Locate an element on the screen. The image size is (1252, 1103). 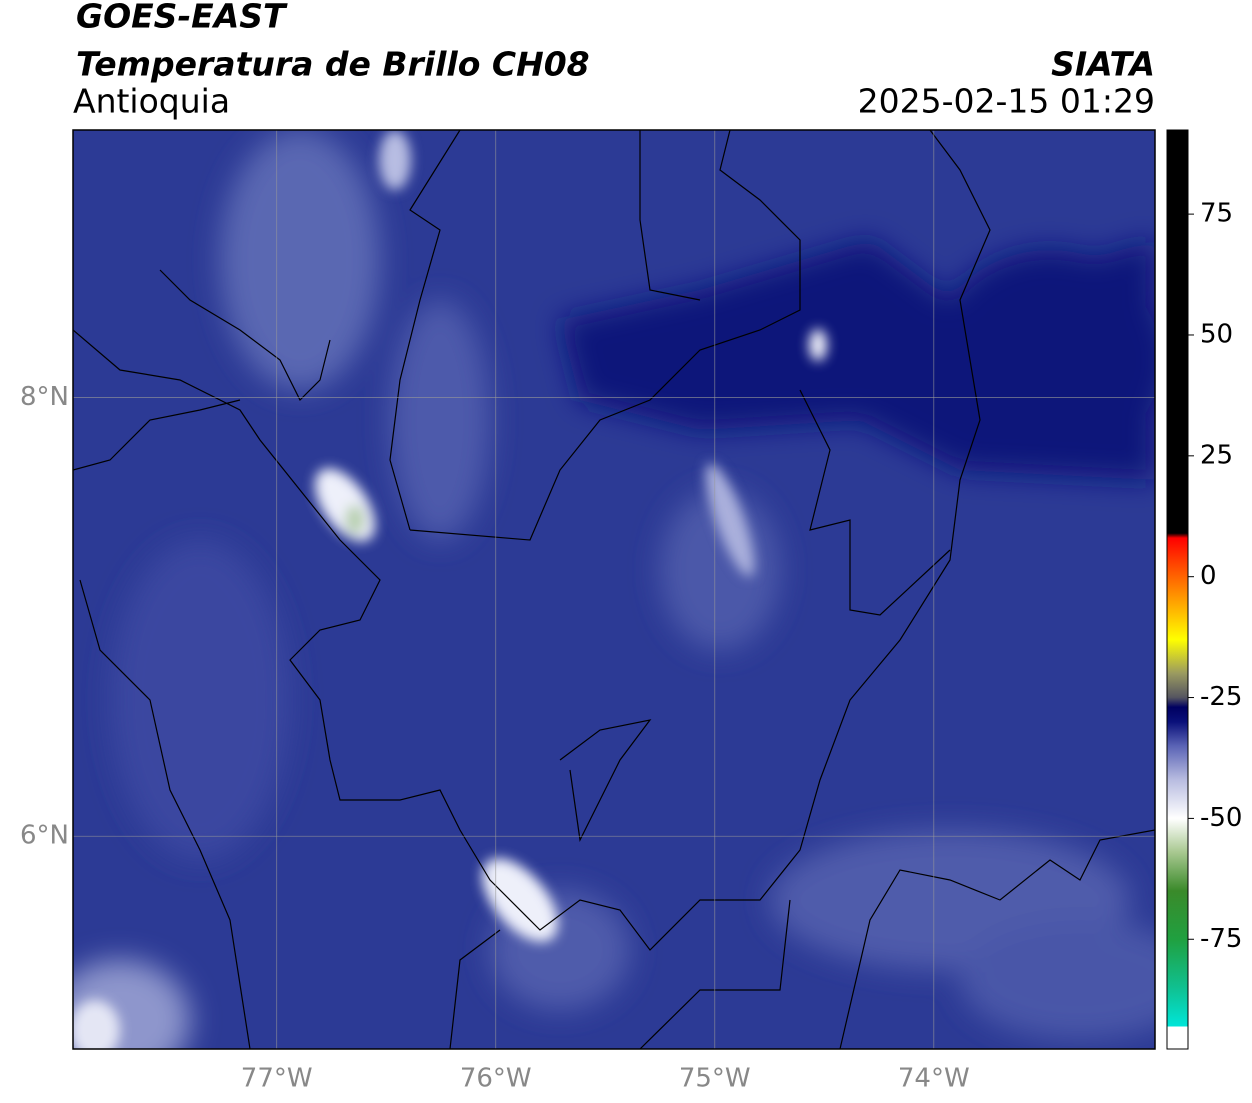
y-tick-label: 6°N is located at coordinates (44, 836).